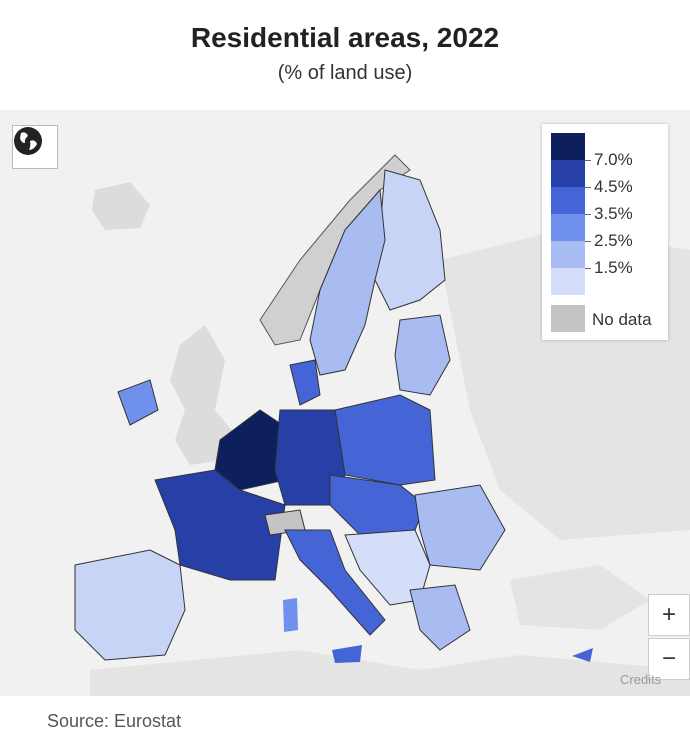  I want to click on legend-label-4: 2.5%, so click(613, 240).